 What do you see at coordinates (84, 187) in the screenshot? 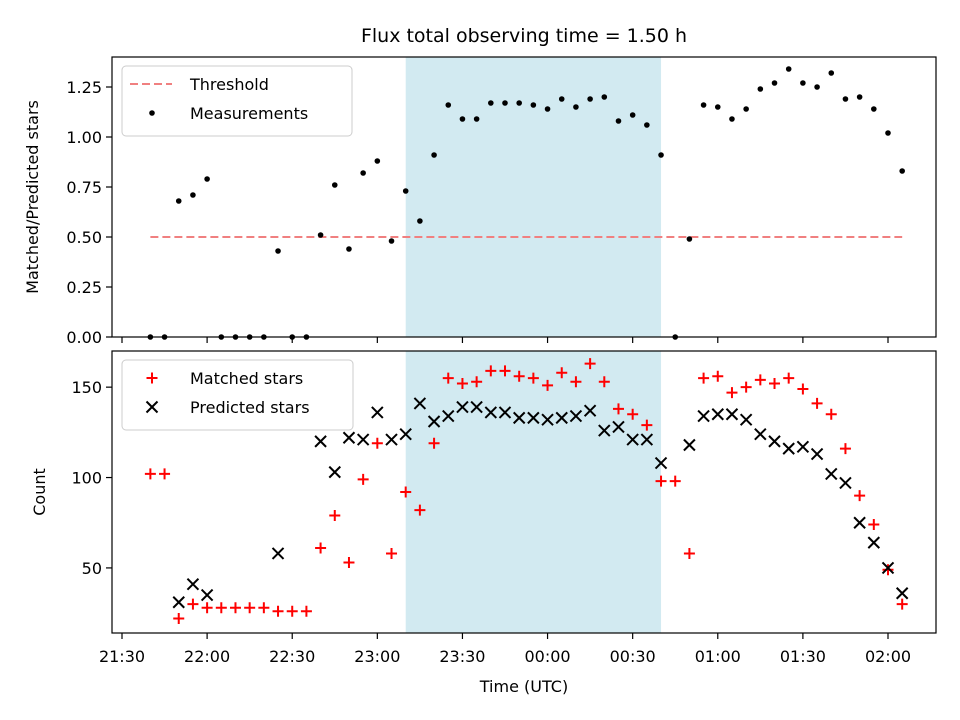
I see `y-tick-label: 0.75` at bounding box center [84, 187].